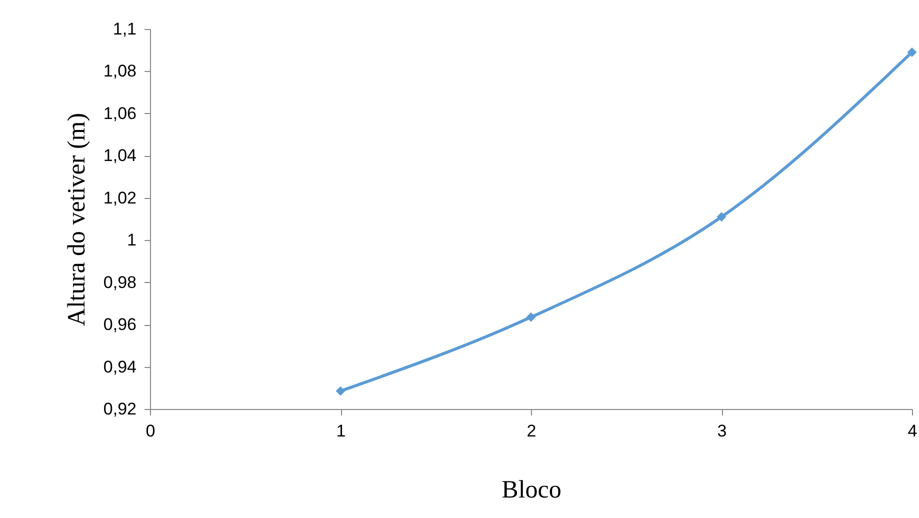 This screenshot has height=518, width=919. What do you see at coordinates (913, 431) in the screenshot?
I see `x-tick-label: 4` at bounding box center [913, 431].